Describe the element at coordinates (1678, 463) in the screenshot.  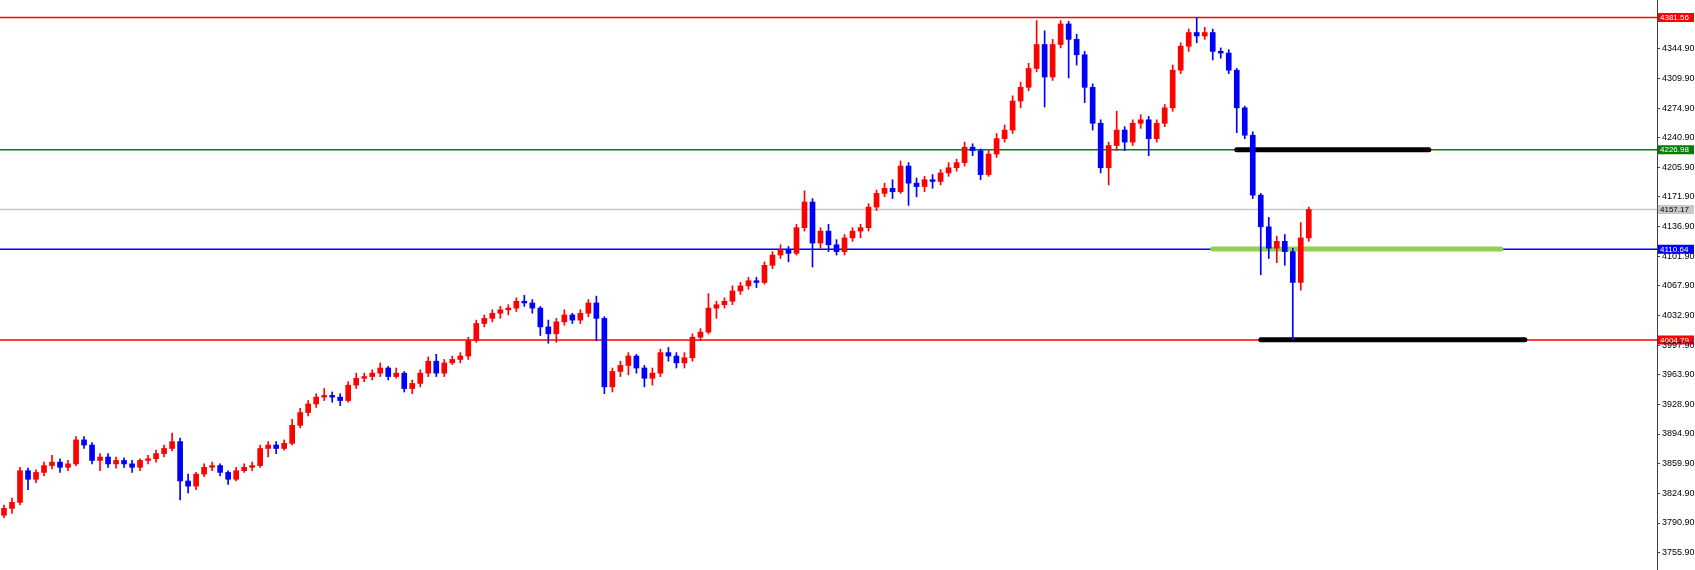
I see `y-tick-label: 3859.90` at that location.